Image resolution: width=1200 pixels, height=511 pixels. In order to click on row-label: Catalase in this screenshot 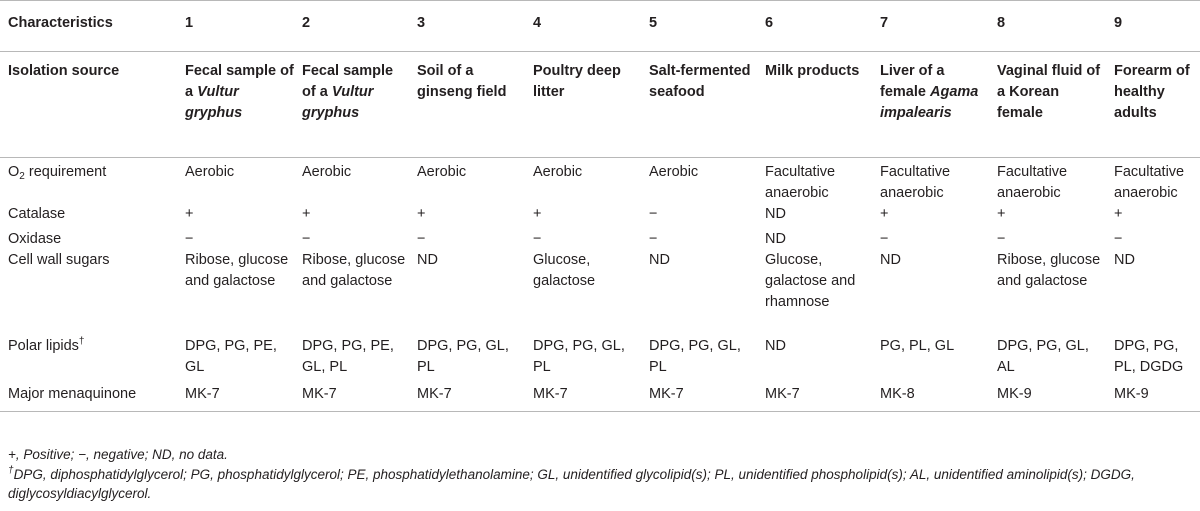, I will do `click(37, 214)`.